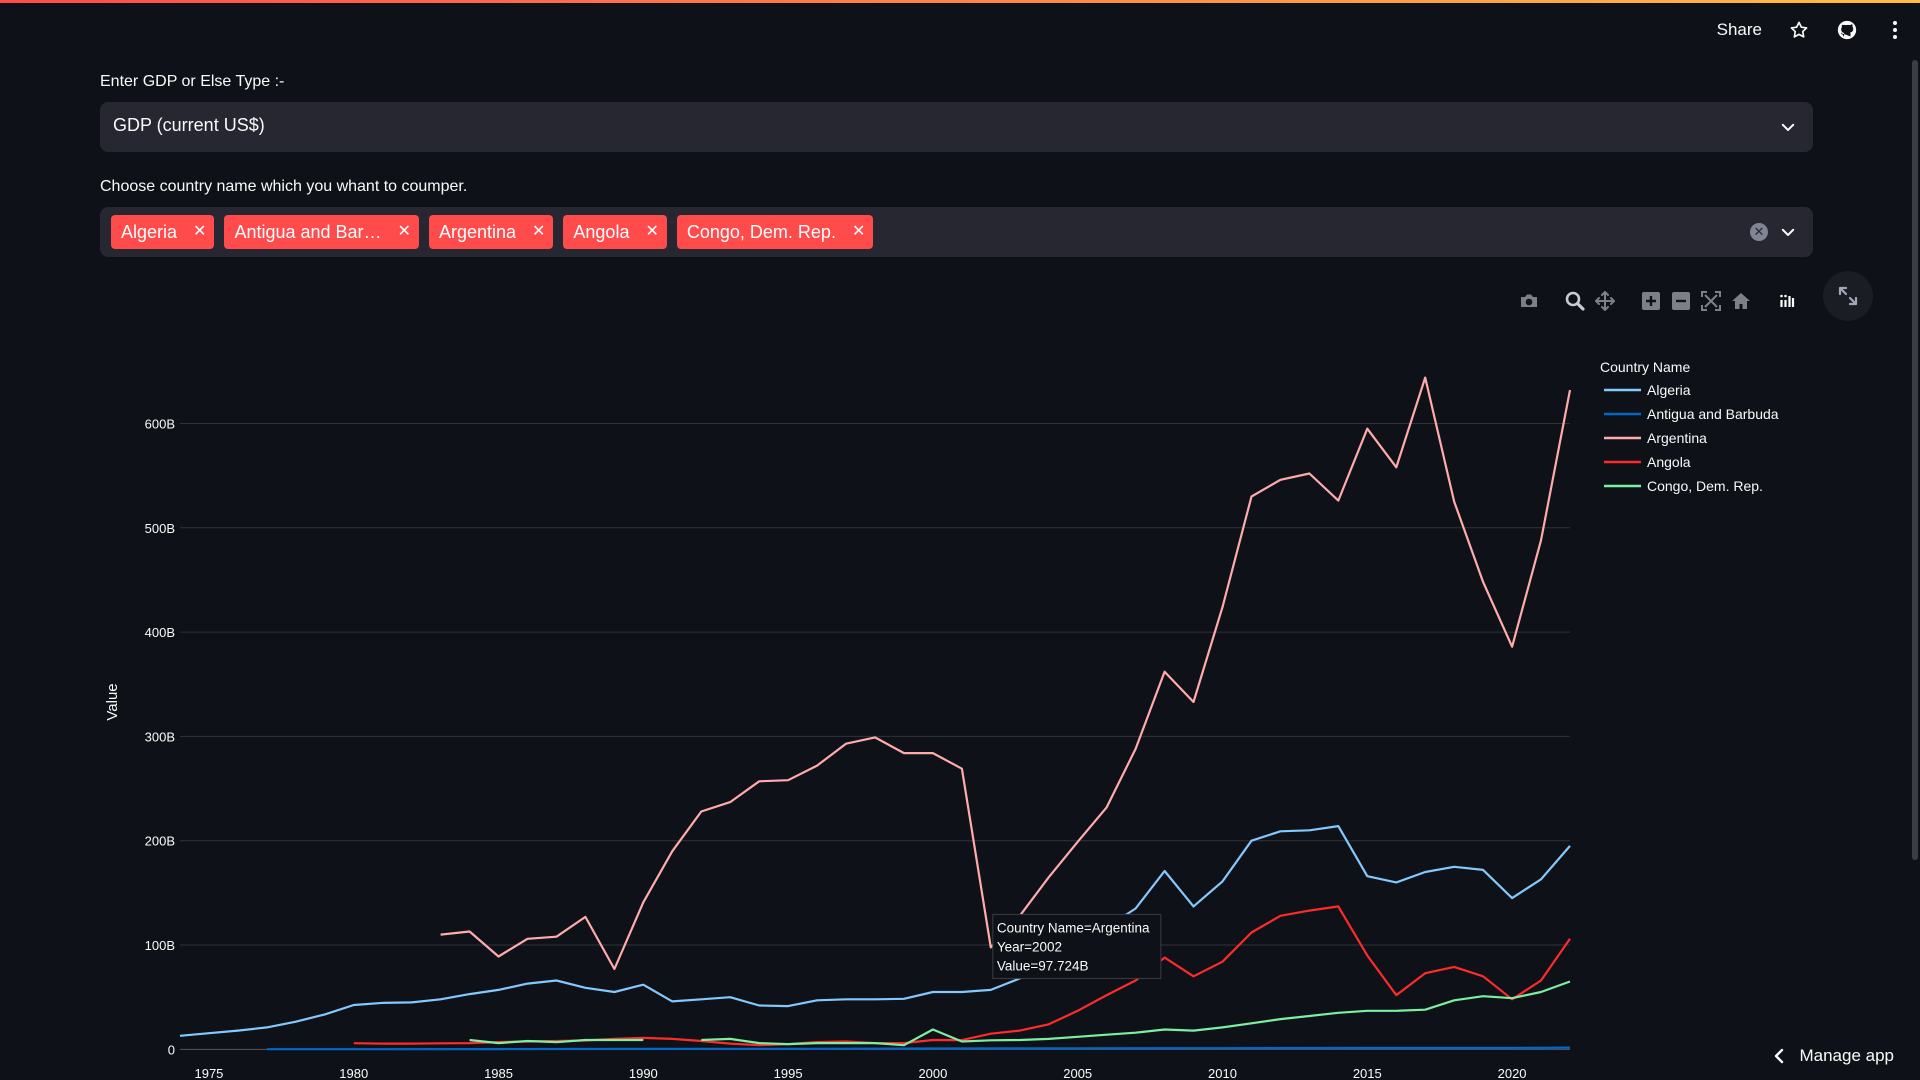 The image size is (1920, 1080). Describe the element at coordinates (1077, 946) in the screenshot. I see `hover-tooltip` at that location.